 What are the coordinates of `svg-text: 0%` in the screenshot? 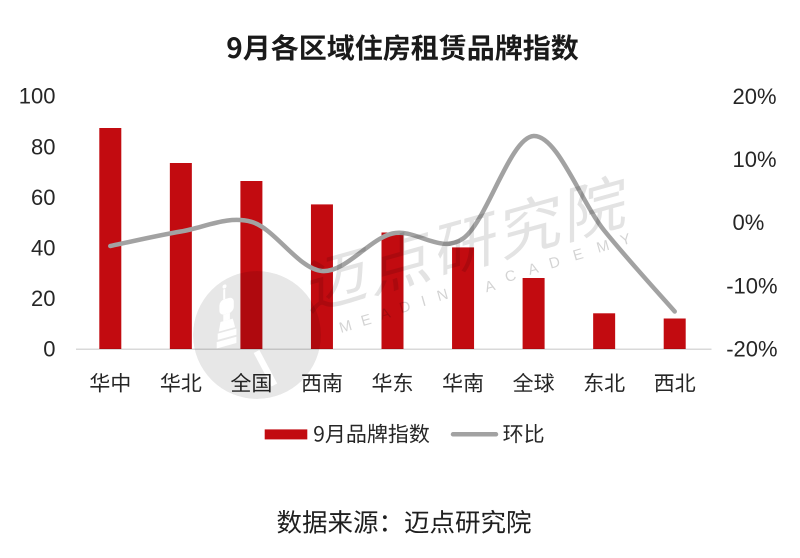 It's located at (749, 222).